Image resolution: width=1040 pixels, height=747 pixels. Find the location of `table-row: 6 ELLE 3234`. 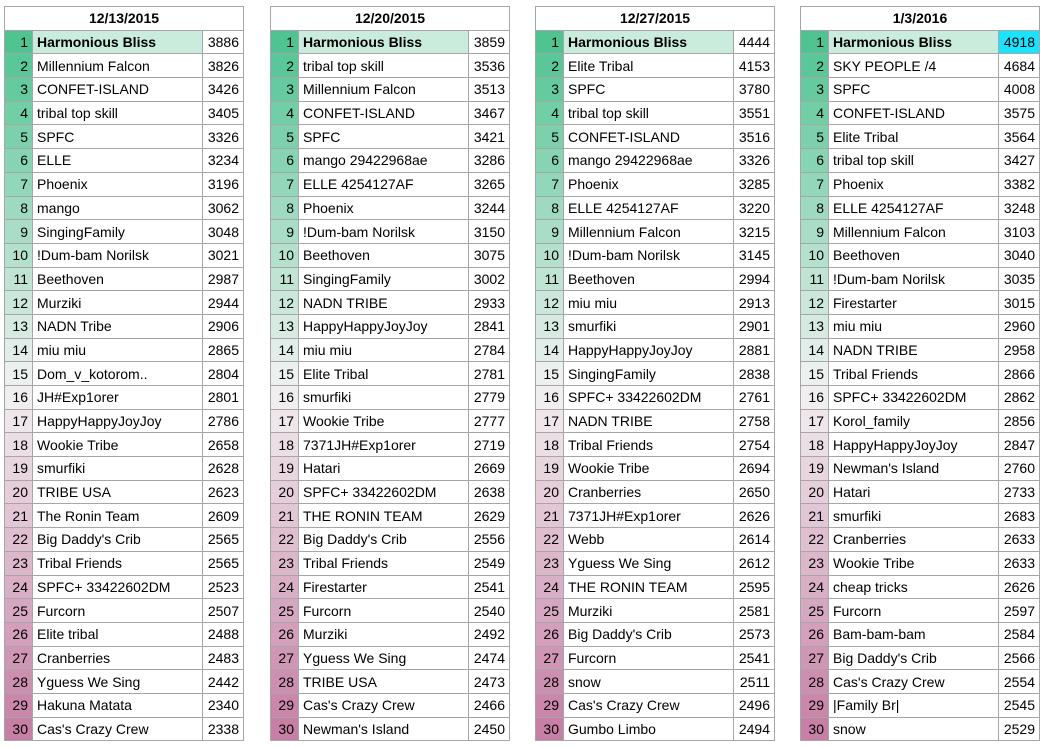

table-row: 6 ELLE 3234 is located at coordinates (124, 160).